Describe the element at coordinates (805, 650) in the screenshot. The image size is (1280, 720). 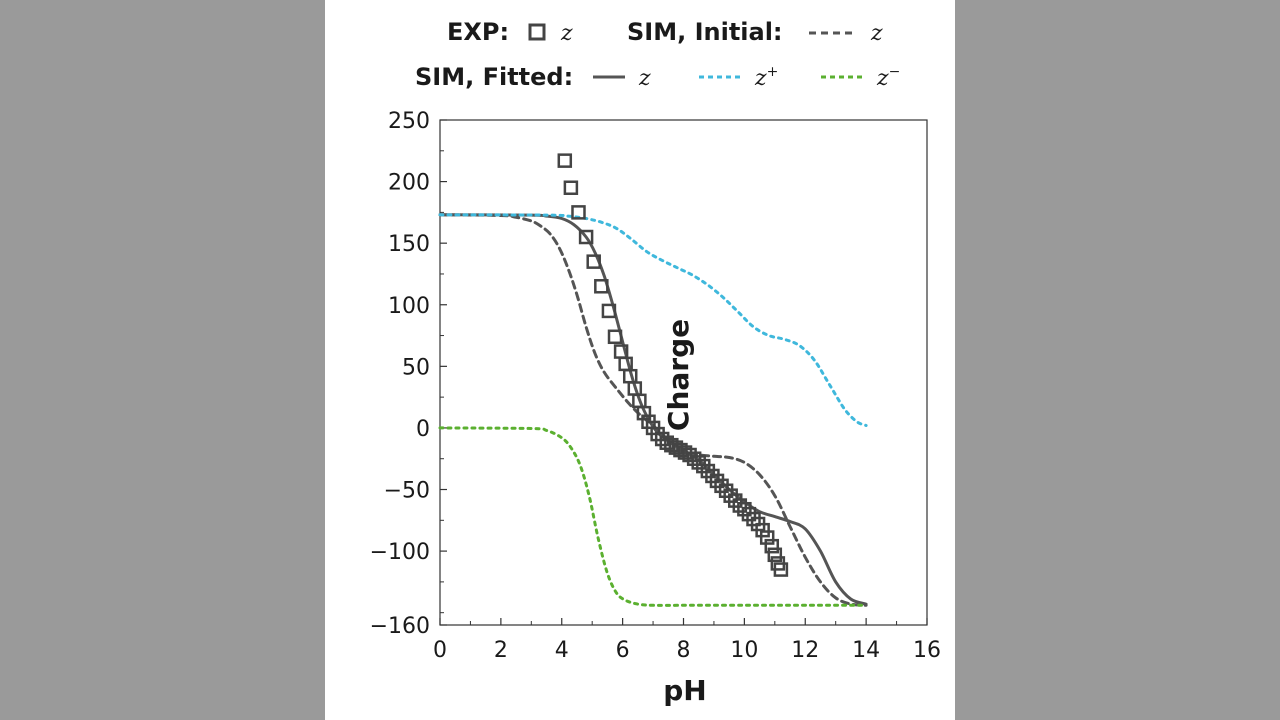
I see `x-tick-label: 12` at that location.